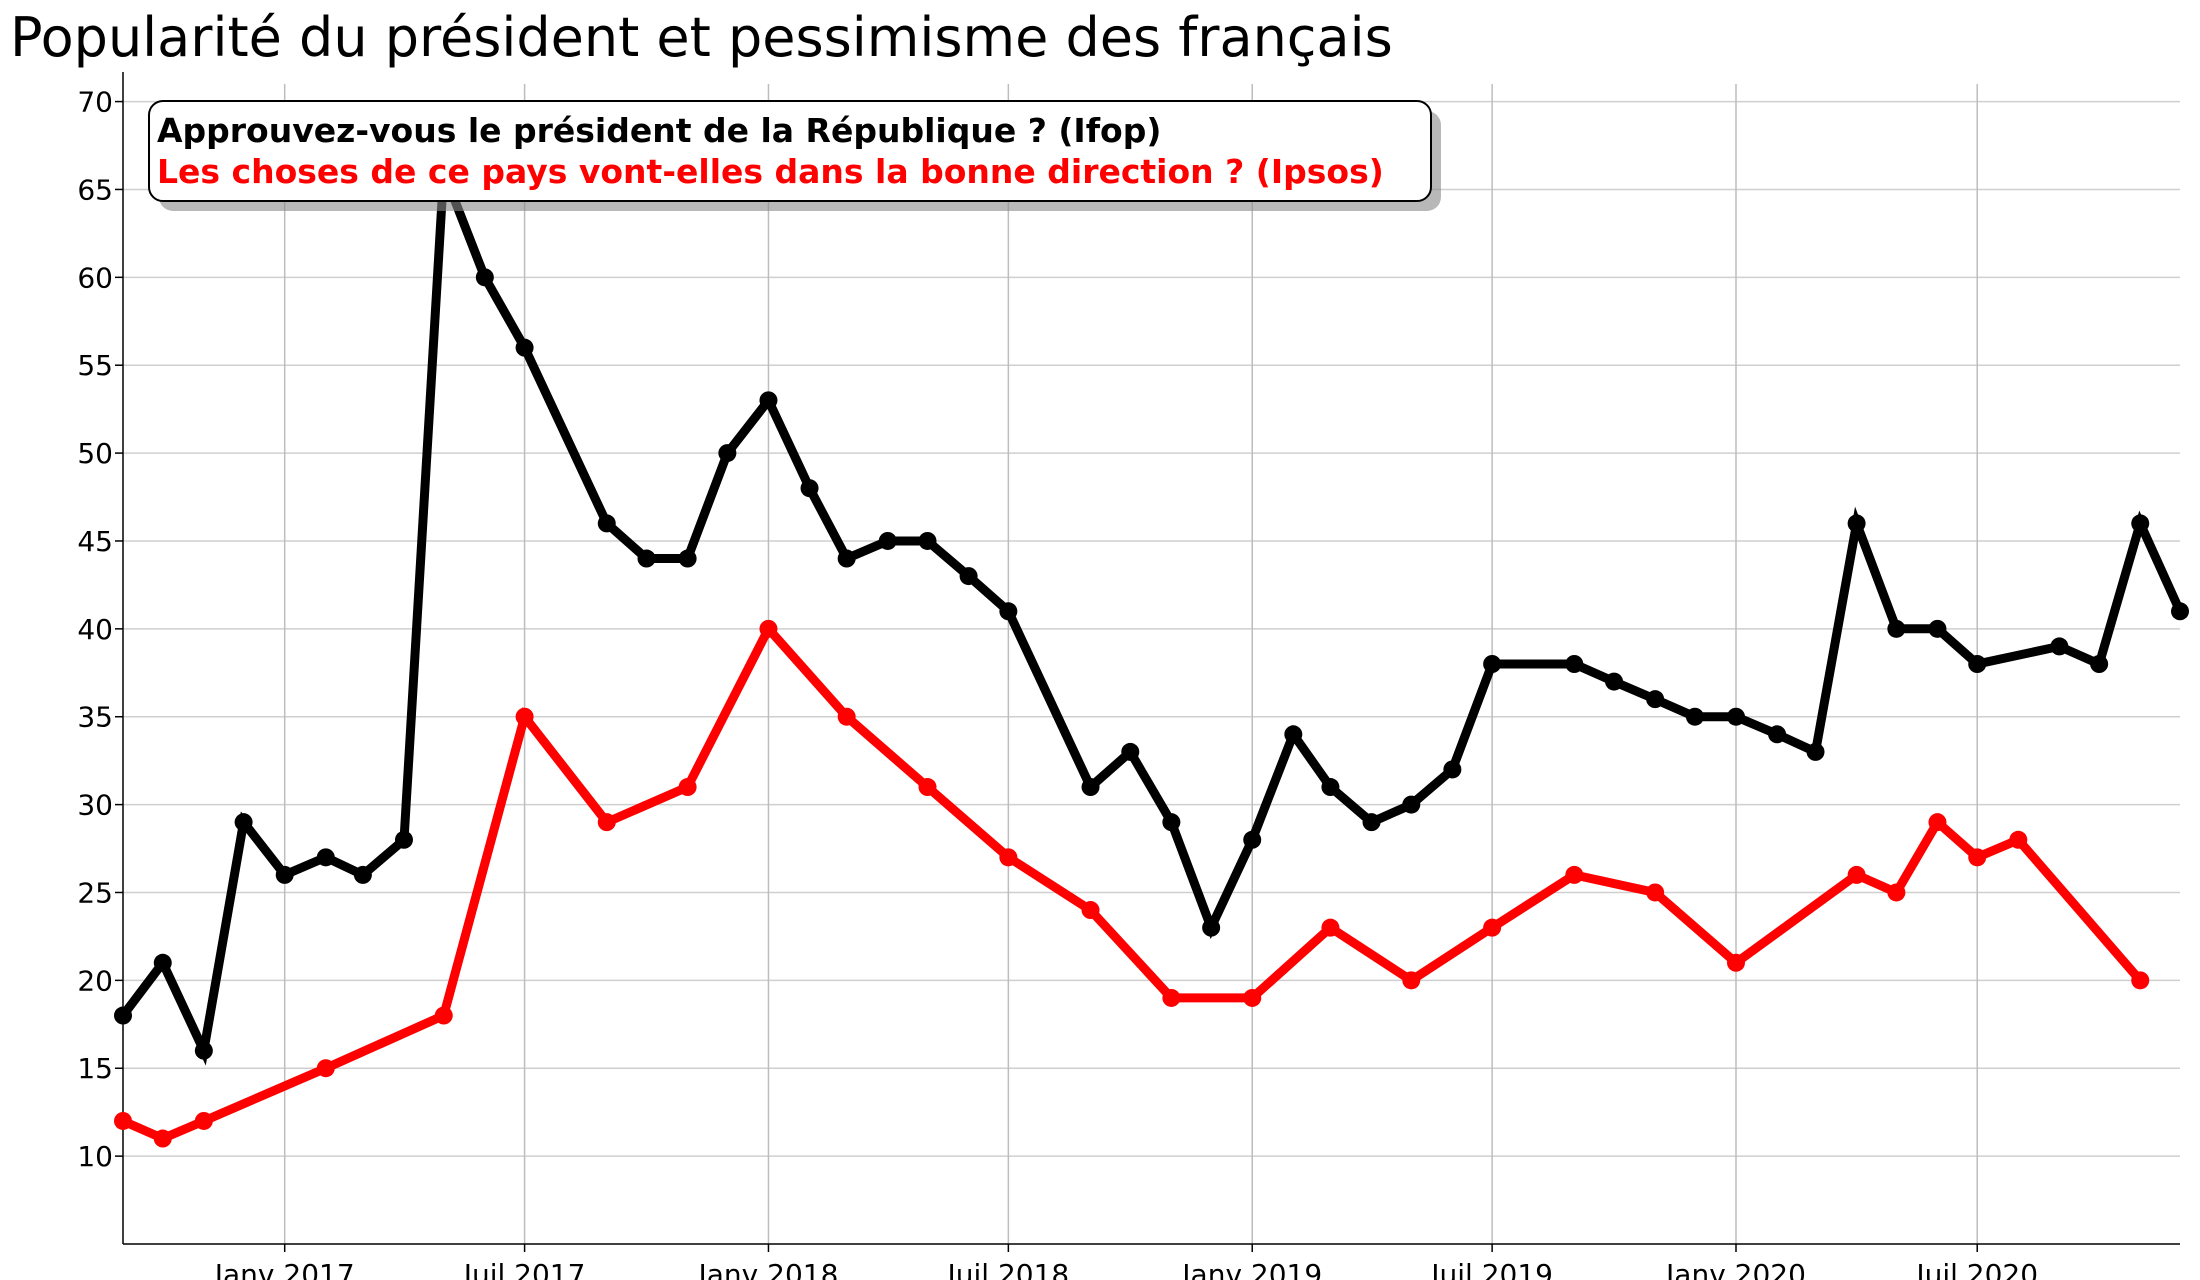  What do you see at coordinates (95, 1156) in the screenshot?
I see `y-tick-label: 10` at bounding box center [95, 1156].